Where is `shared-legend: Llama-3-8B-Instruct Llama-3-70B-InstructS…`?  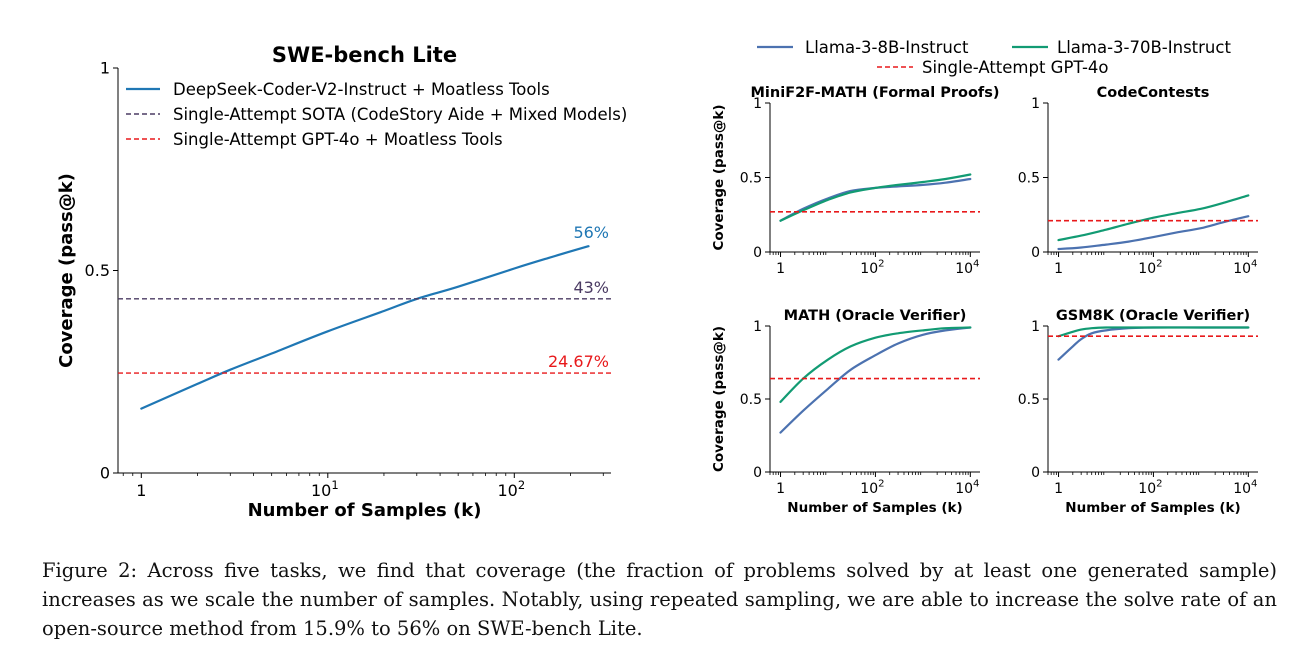 shared-legend: Llama-3-8B-Instruct Llama-3-70B-InstructS… is located at coordinates (994, 57).